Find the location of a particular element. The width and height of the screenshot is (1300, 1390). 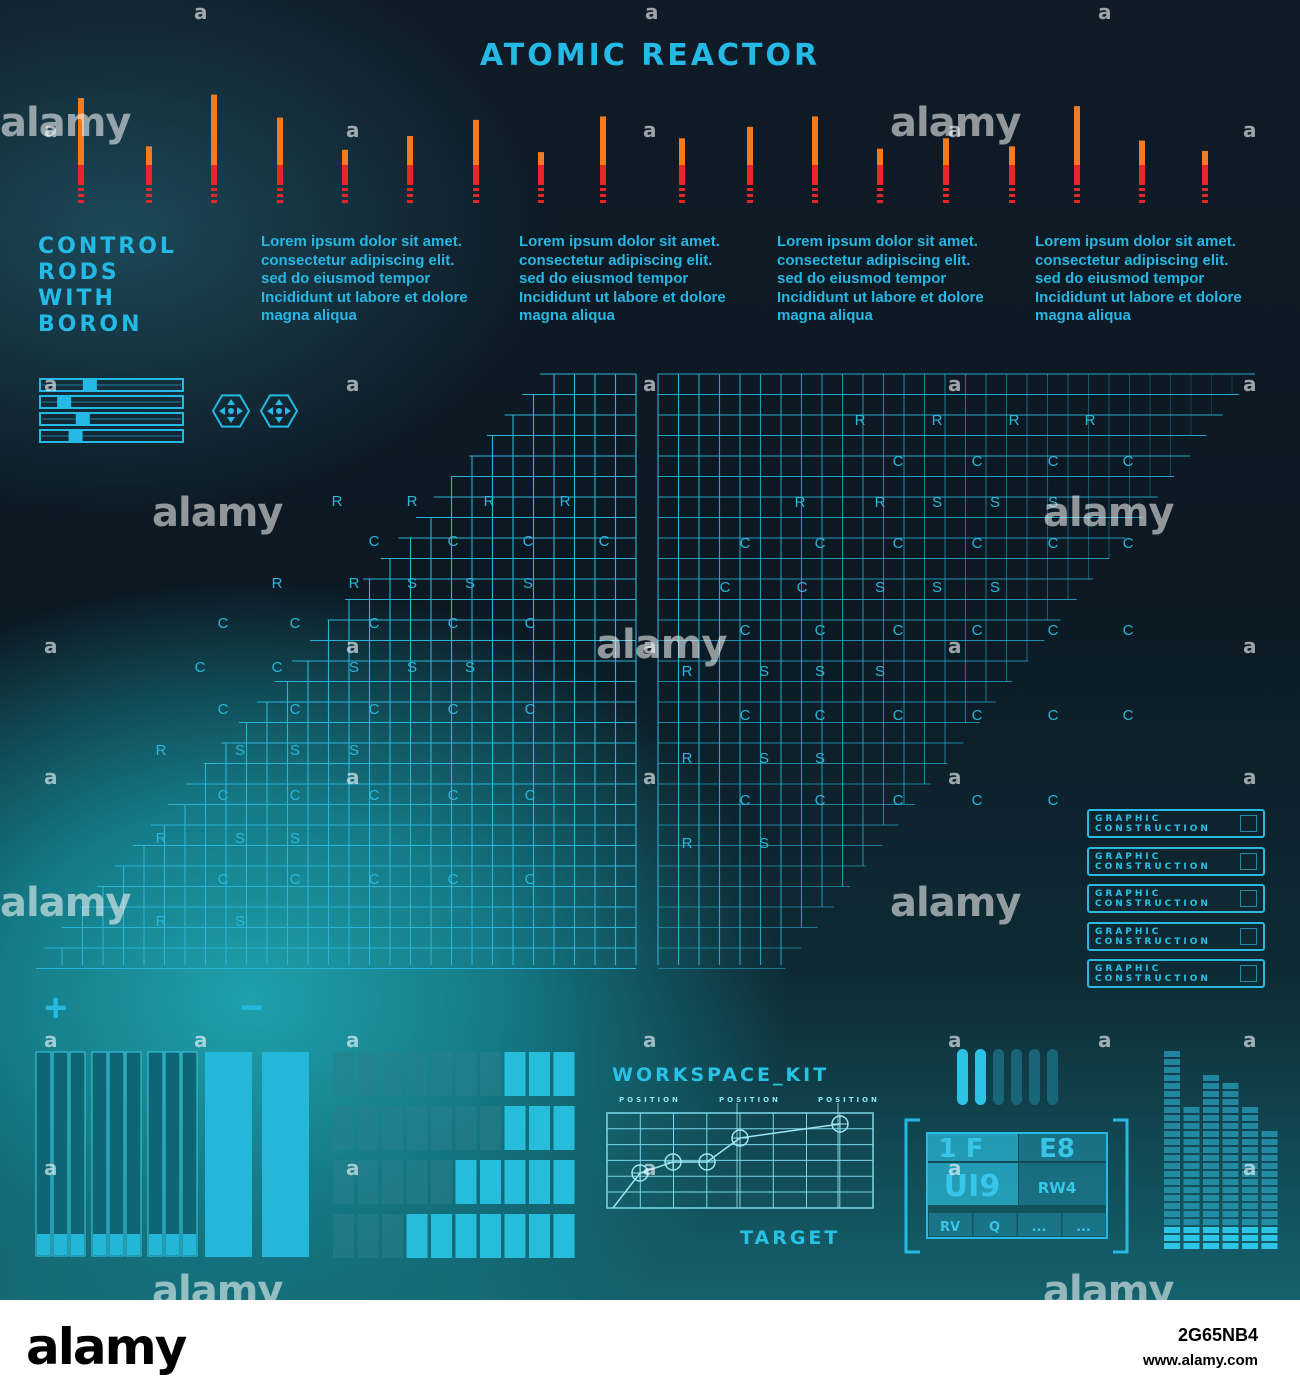

center-dot is located at coordinates (279, 411).